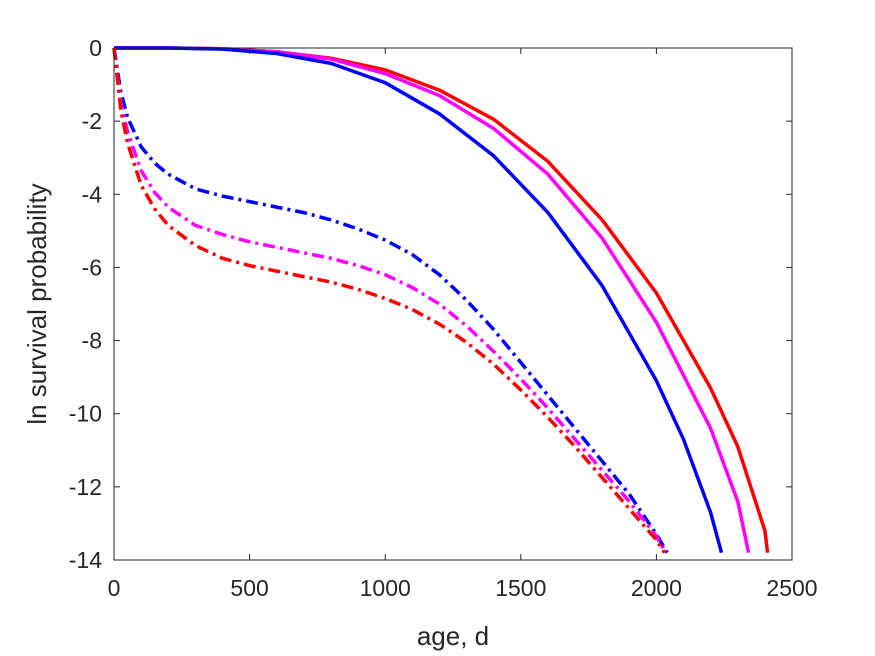 This screenshot has width=875, height=656. I want to click on y-tick-label: -10, so click(85, 414).